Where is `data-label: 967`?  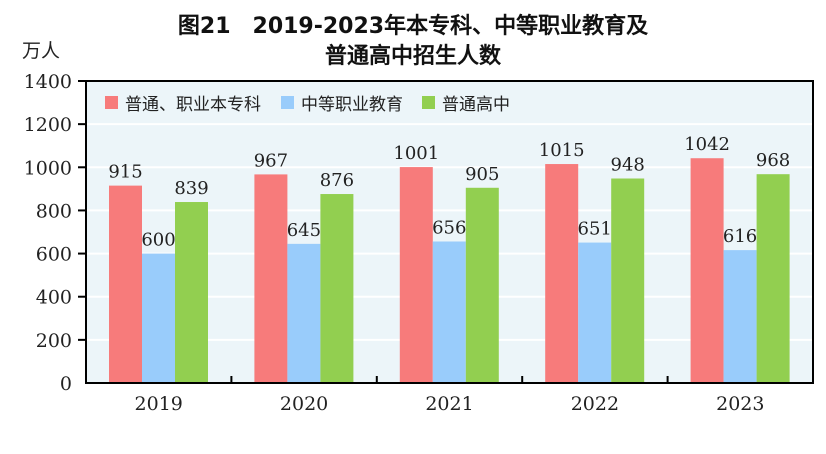
data-label: 967 is located at coordinates (271, 160).